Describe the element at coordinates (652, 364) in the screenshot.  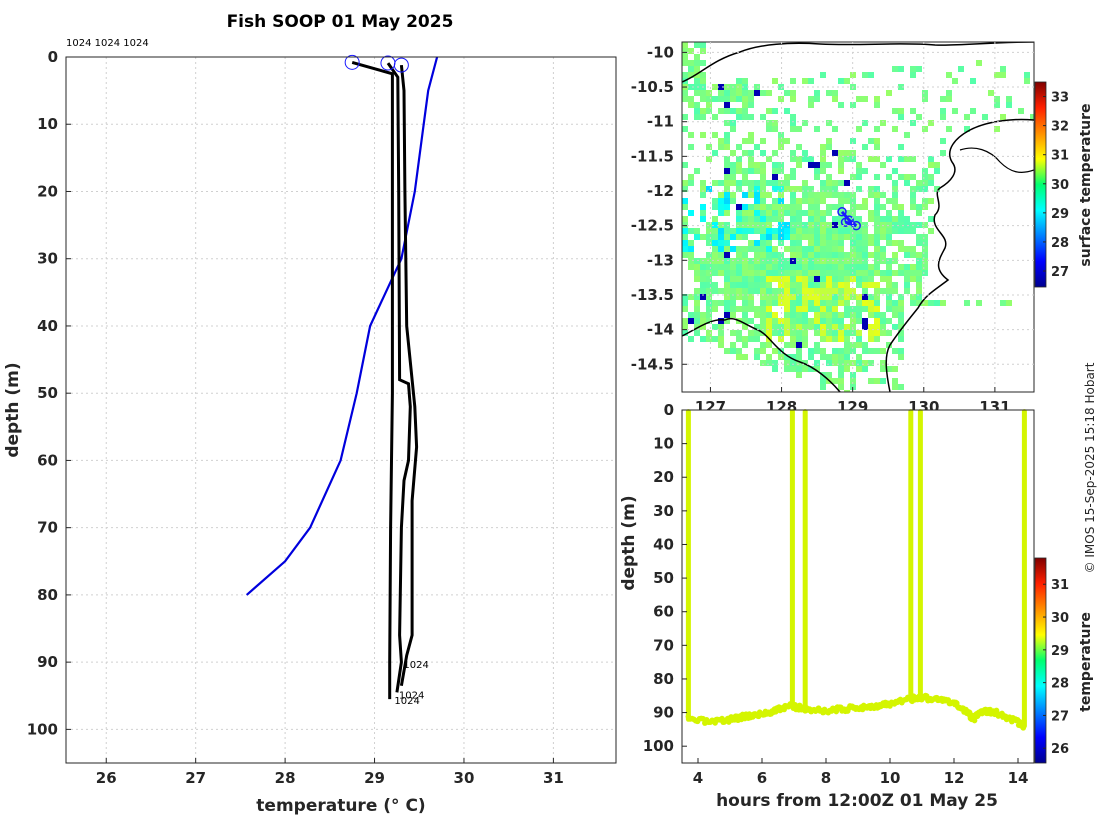
I see `map-y-tick-label: -14.5` at that location.